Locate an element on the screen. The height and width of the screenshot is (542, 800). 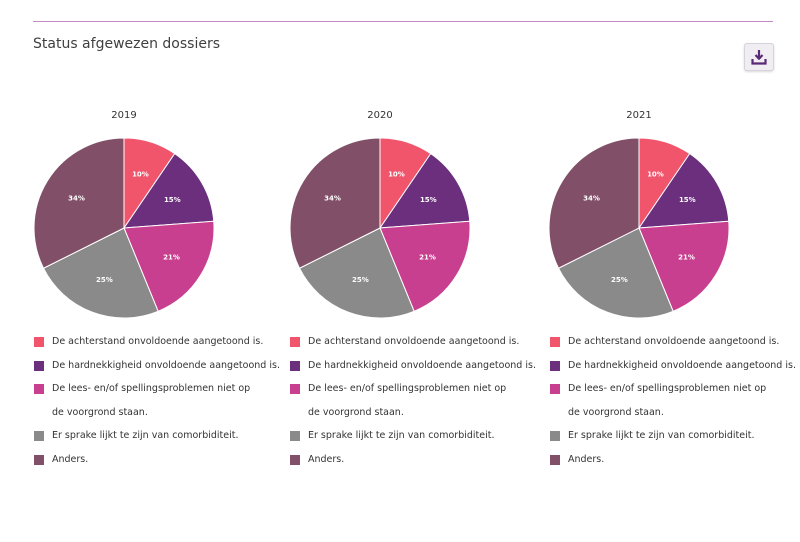
chart-title: 2020 is located at coordinates (380, 115).